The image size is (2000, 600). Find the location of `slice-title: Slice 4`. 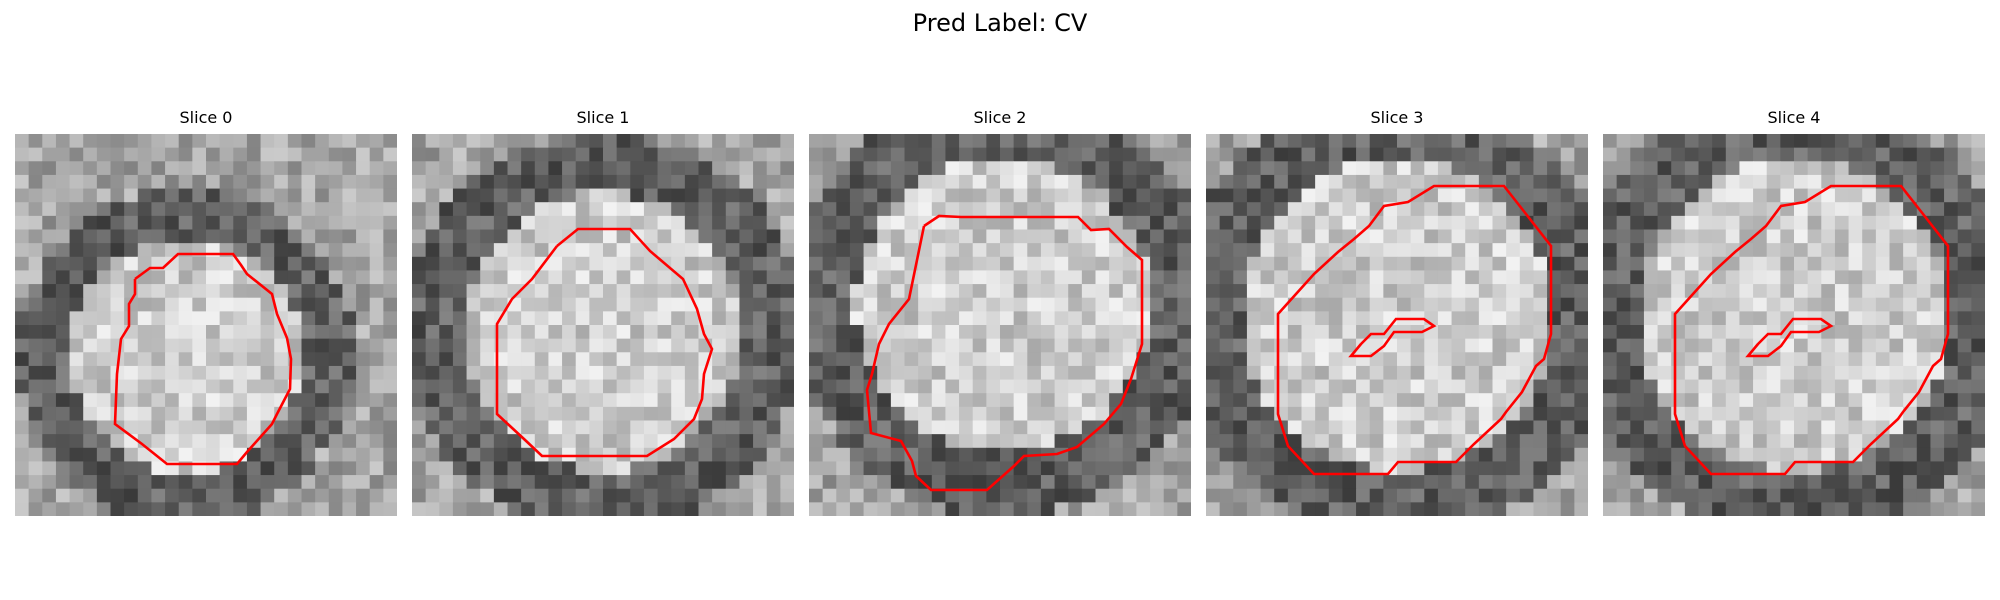

slice-title: Slice 4 is located at coordinates (1794, 118).